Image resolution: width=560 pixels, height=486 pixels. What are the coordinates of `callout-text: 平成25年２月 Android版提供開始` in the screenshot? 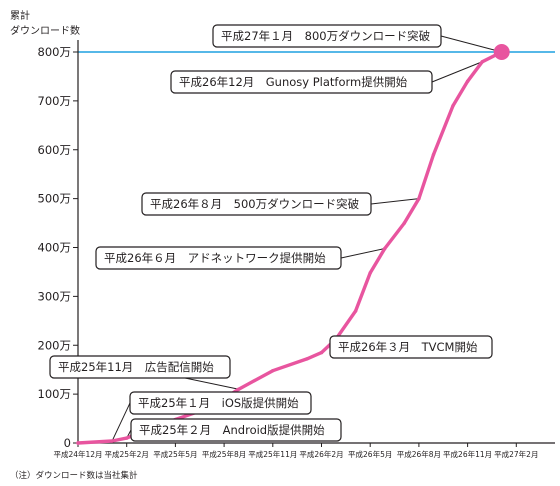 It's located at (232, 430).